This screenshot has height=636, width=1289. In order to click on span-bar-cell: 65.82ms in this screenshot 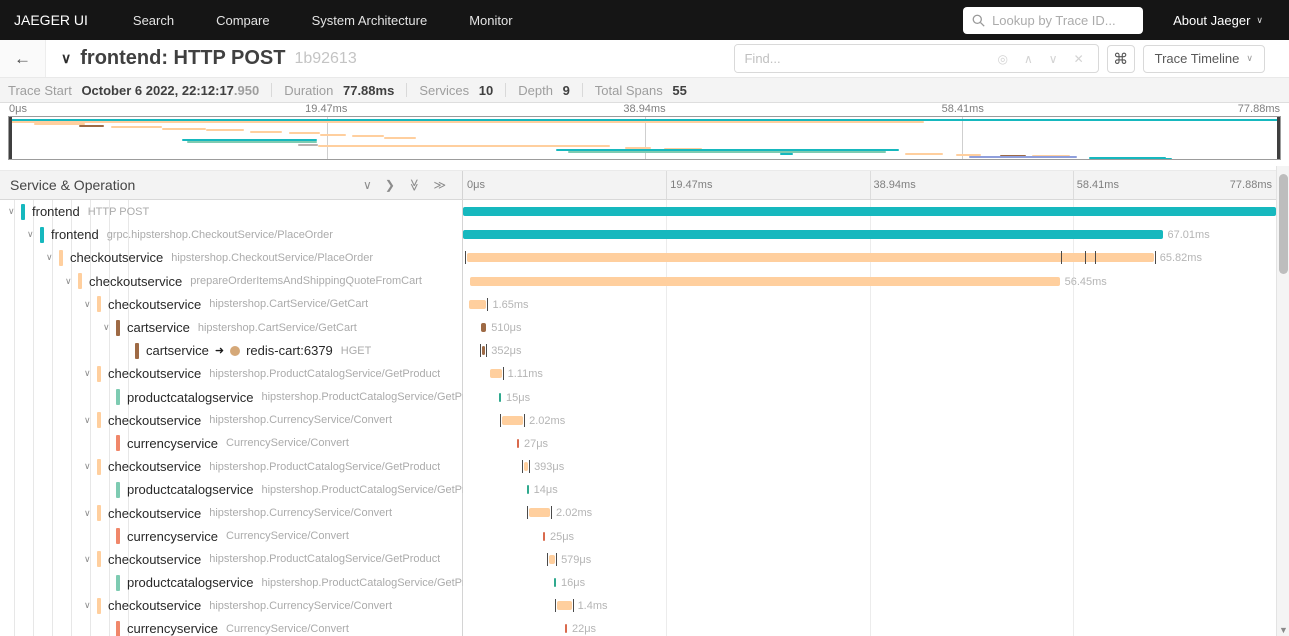, I will do `click(869, 257)`.